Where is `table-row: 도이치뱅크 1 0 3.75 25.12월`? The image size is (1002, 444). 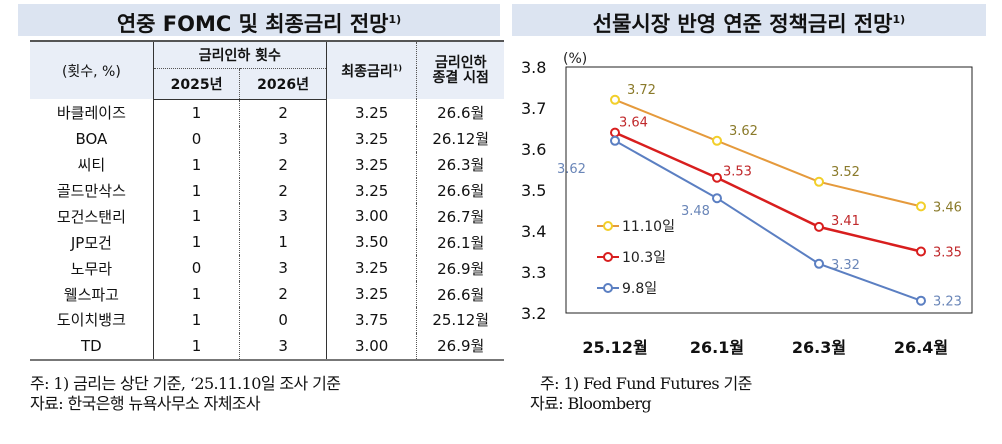
table-row: 도이치뱅크 1 0 3.75 25.12월 is located at coordinates (267, 320).